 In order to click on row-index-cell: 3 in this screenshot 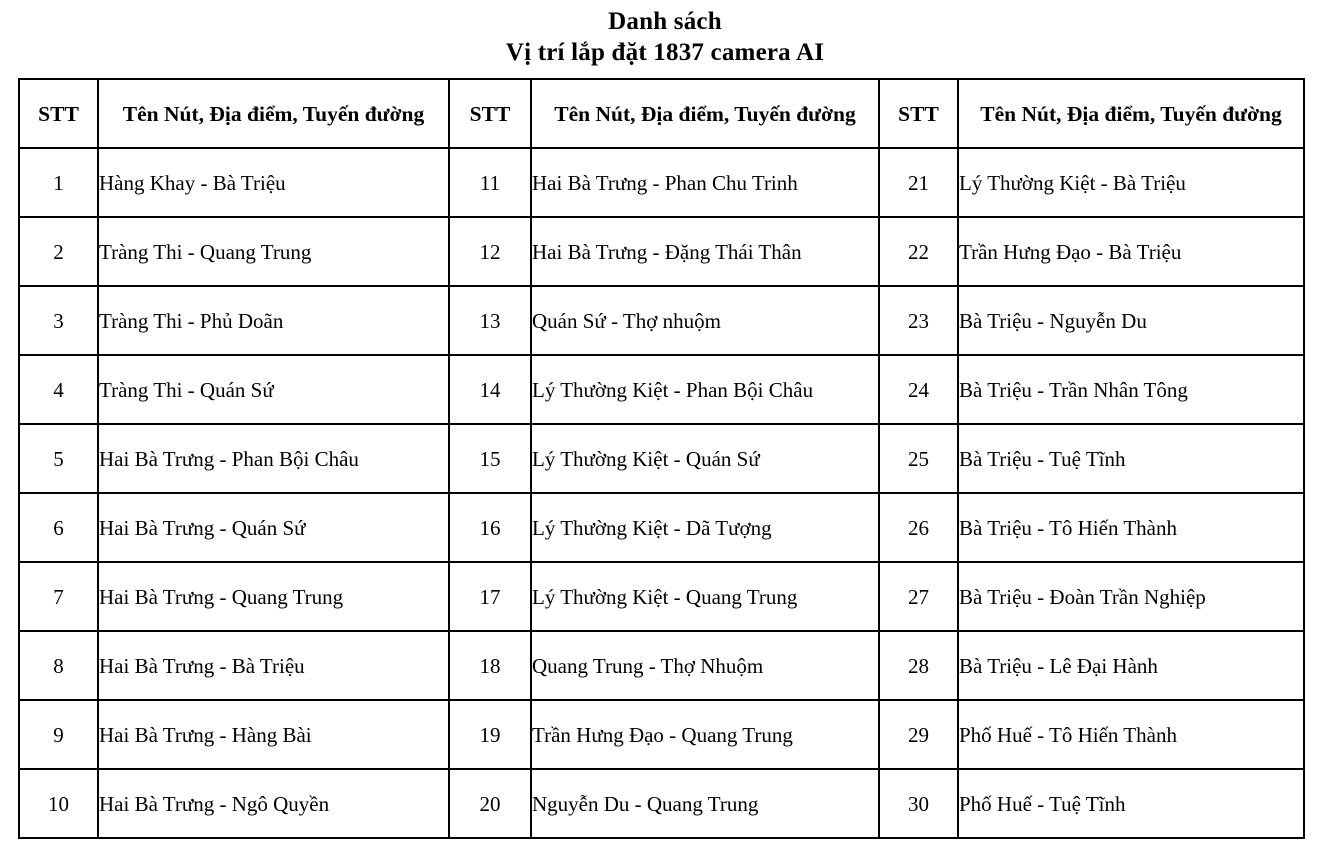, I will do `click(58, 320)`.